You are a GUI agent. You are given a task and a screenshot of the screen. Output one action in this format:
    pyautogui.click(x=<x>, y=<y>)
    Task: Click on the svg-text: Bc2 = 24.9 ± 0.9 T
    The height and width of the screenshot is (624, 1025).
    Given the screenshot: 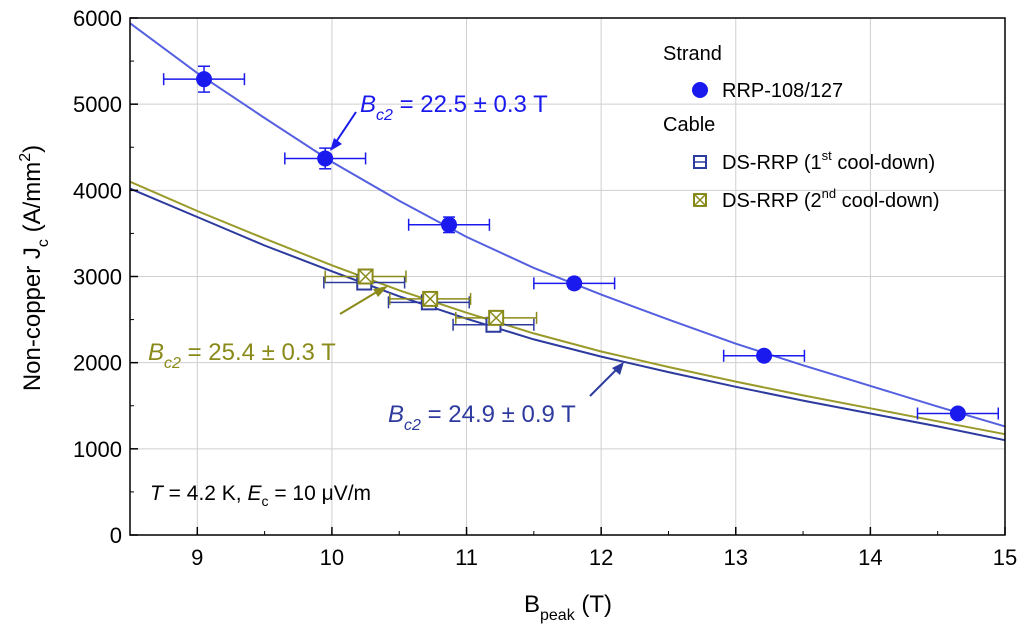 What is the action you would take?
    pyautogui.click(x=482, y=417)
    